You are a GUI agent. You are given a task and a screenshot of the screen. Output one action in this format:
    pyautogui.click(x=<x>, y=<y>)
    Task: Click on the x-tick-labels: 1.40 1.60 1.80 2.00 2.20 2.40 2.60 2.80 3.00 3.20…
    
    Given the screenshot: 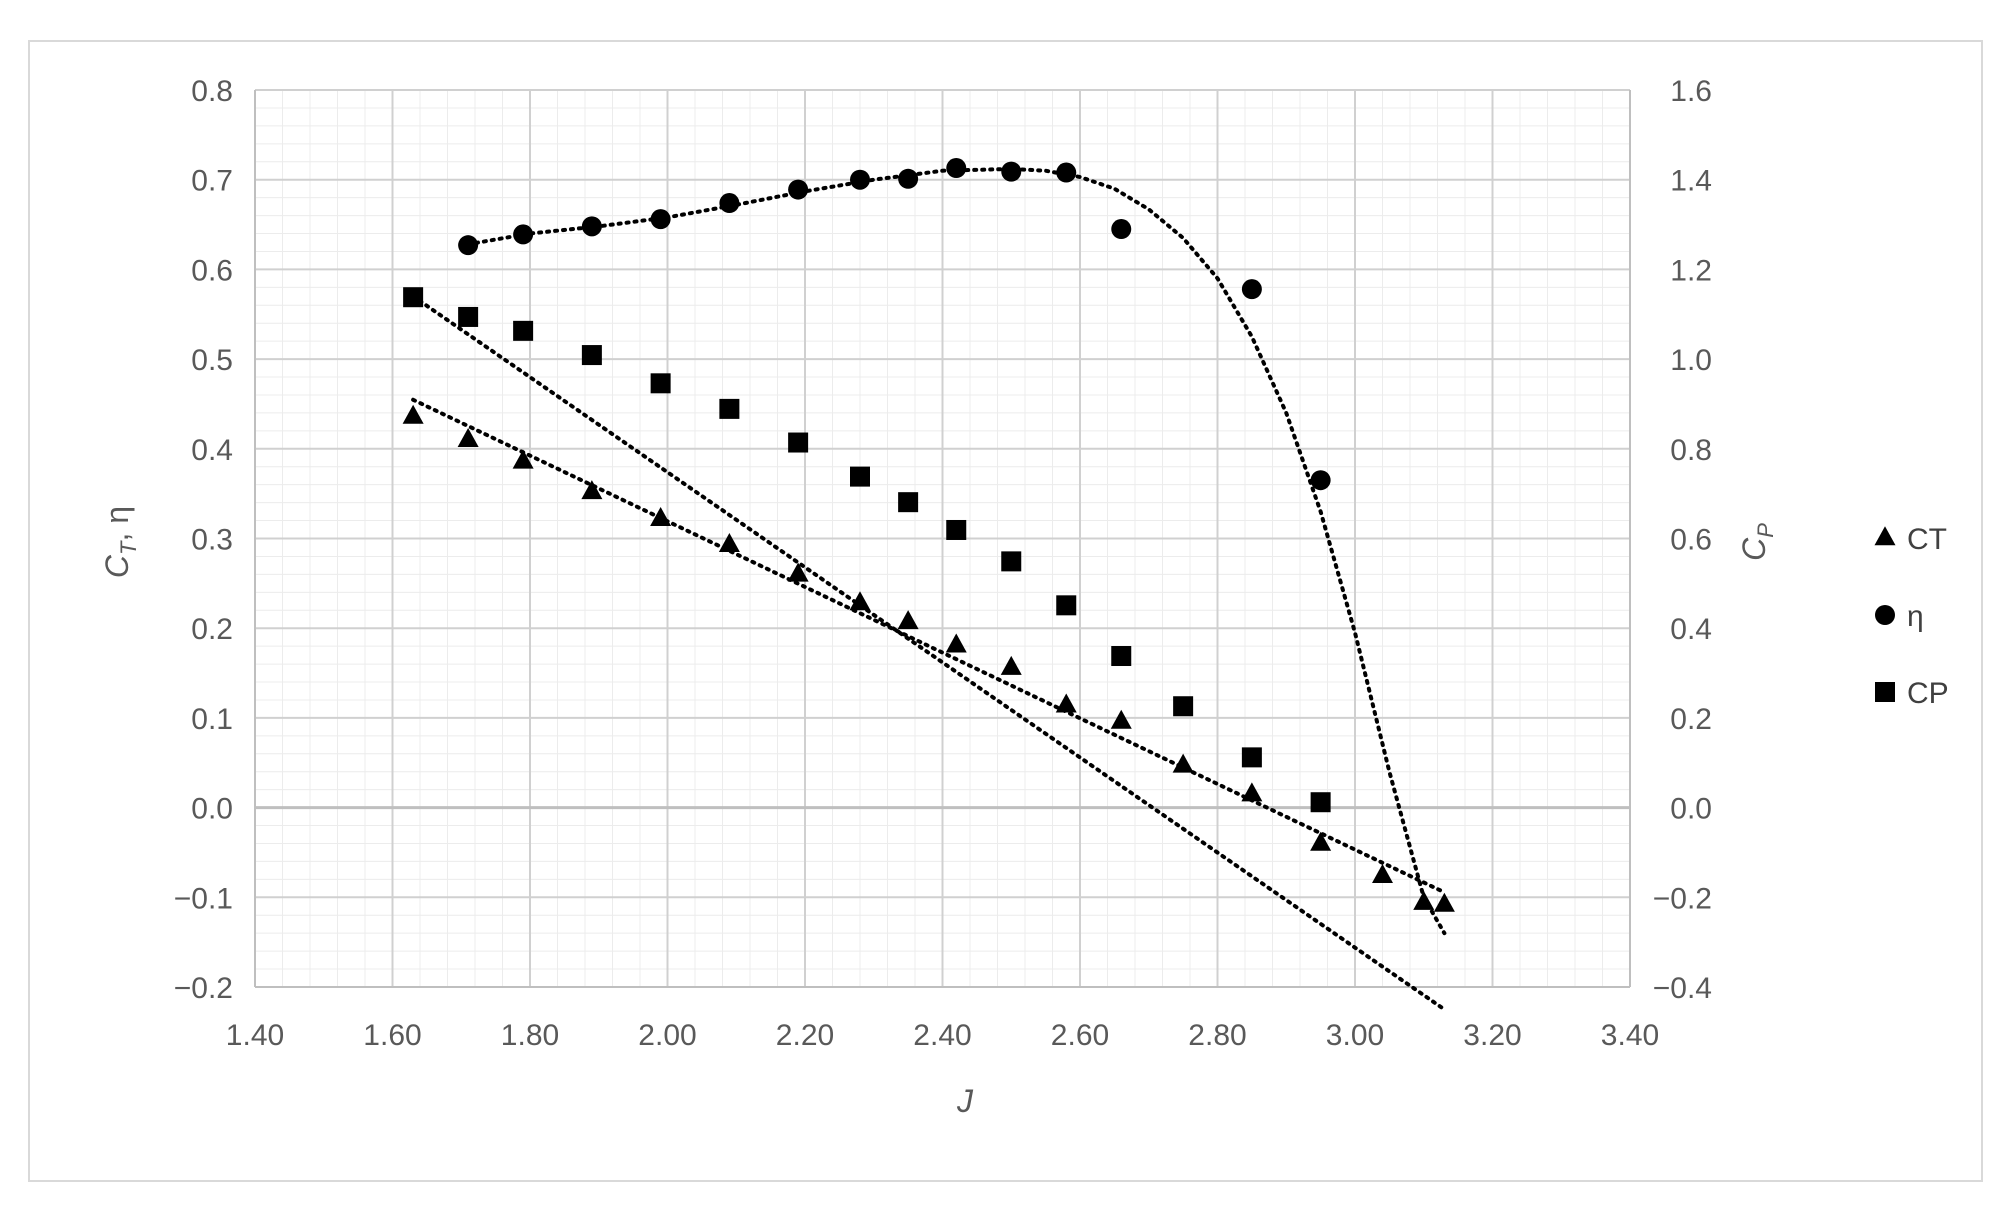 What is the action you would take?
    pyautogui.click(x=942, y=1035)
    